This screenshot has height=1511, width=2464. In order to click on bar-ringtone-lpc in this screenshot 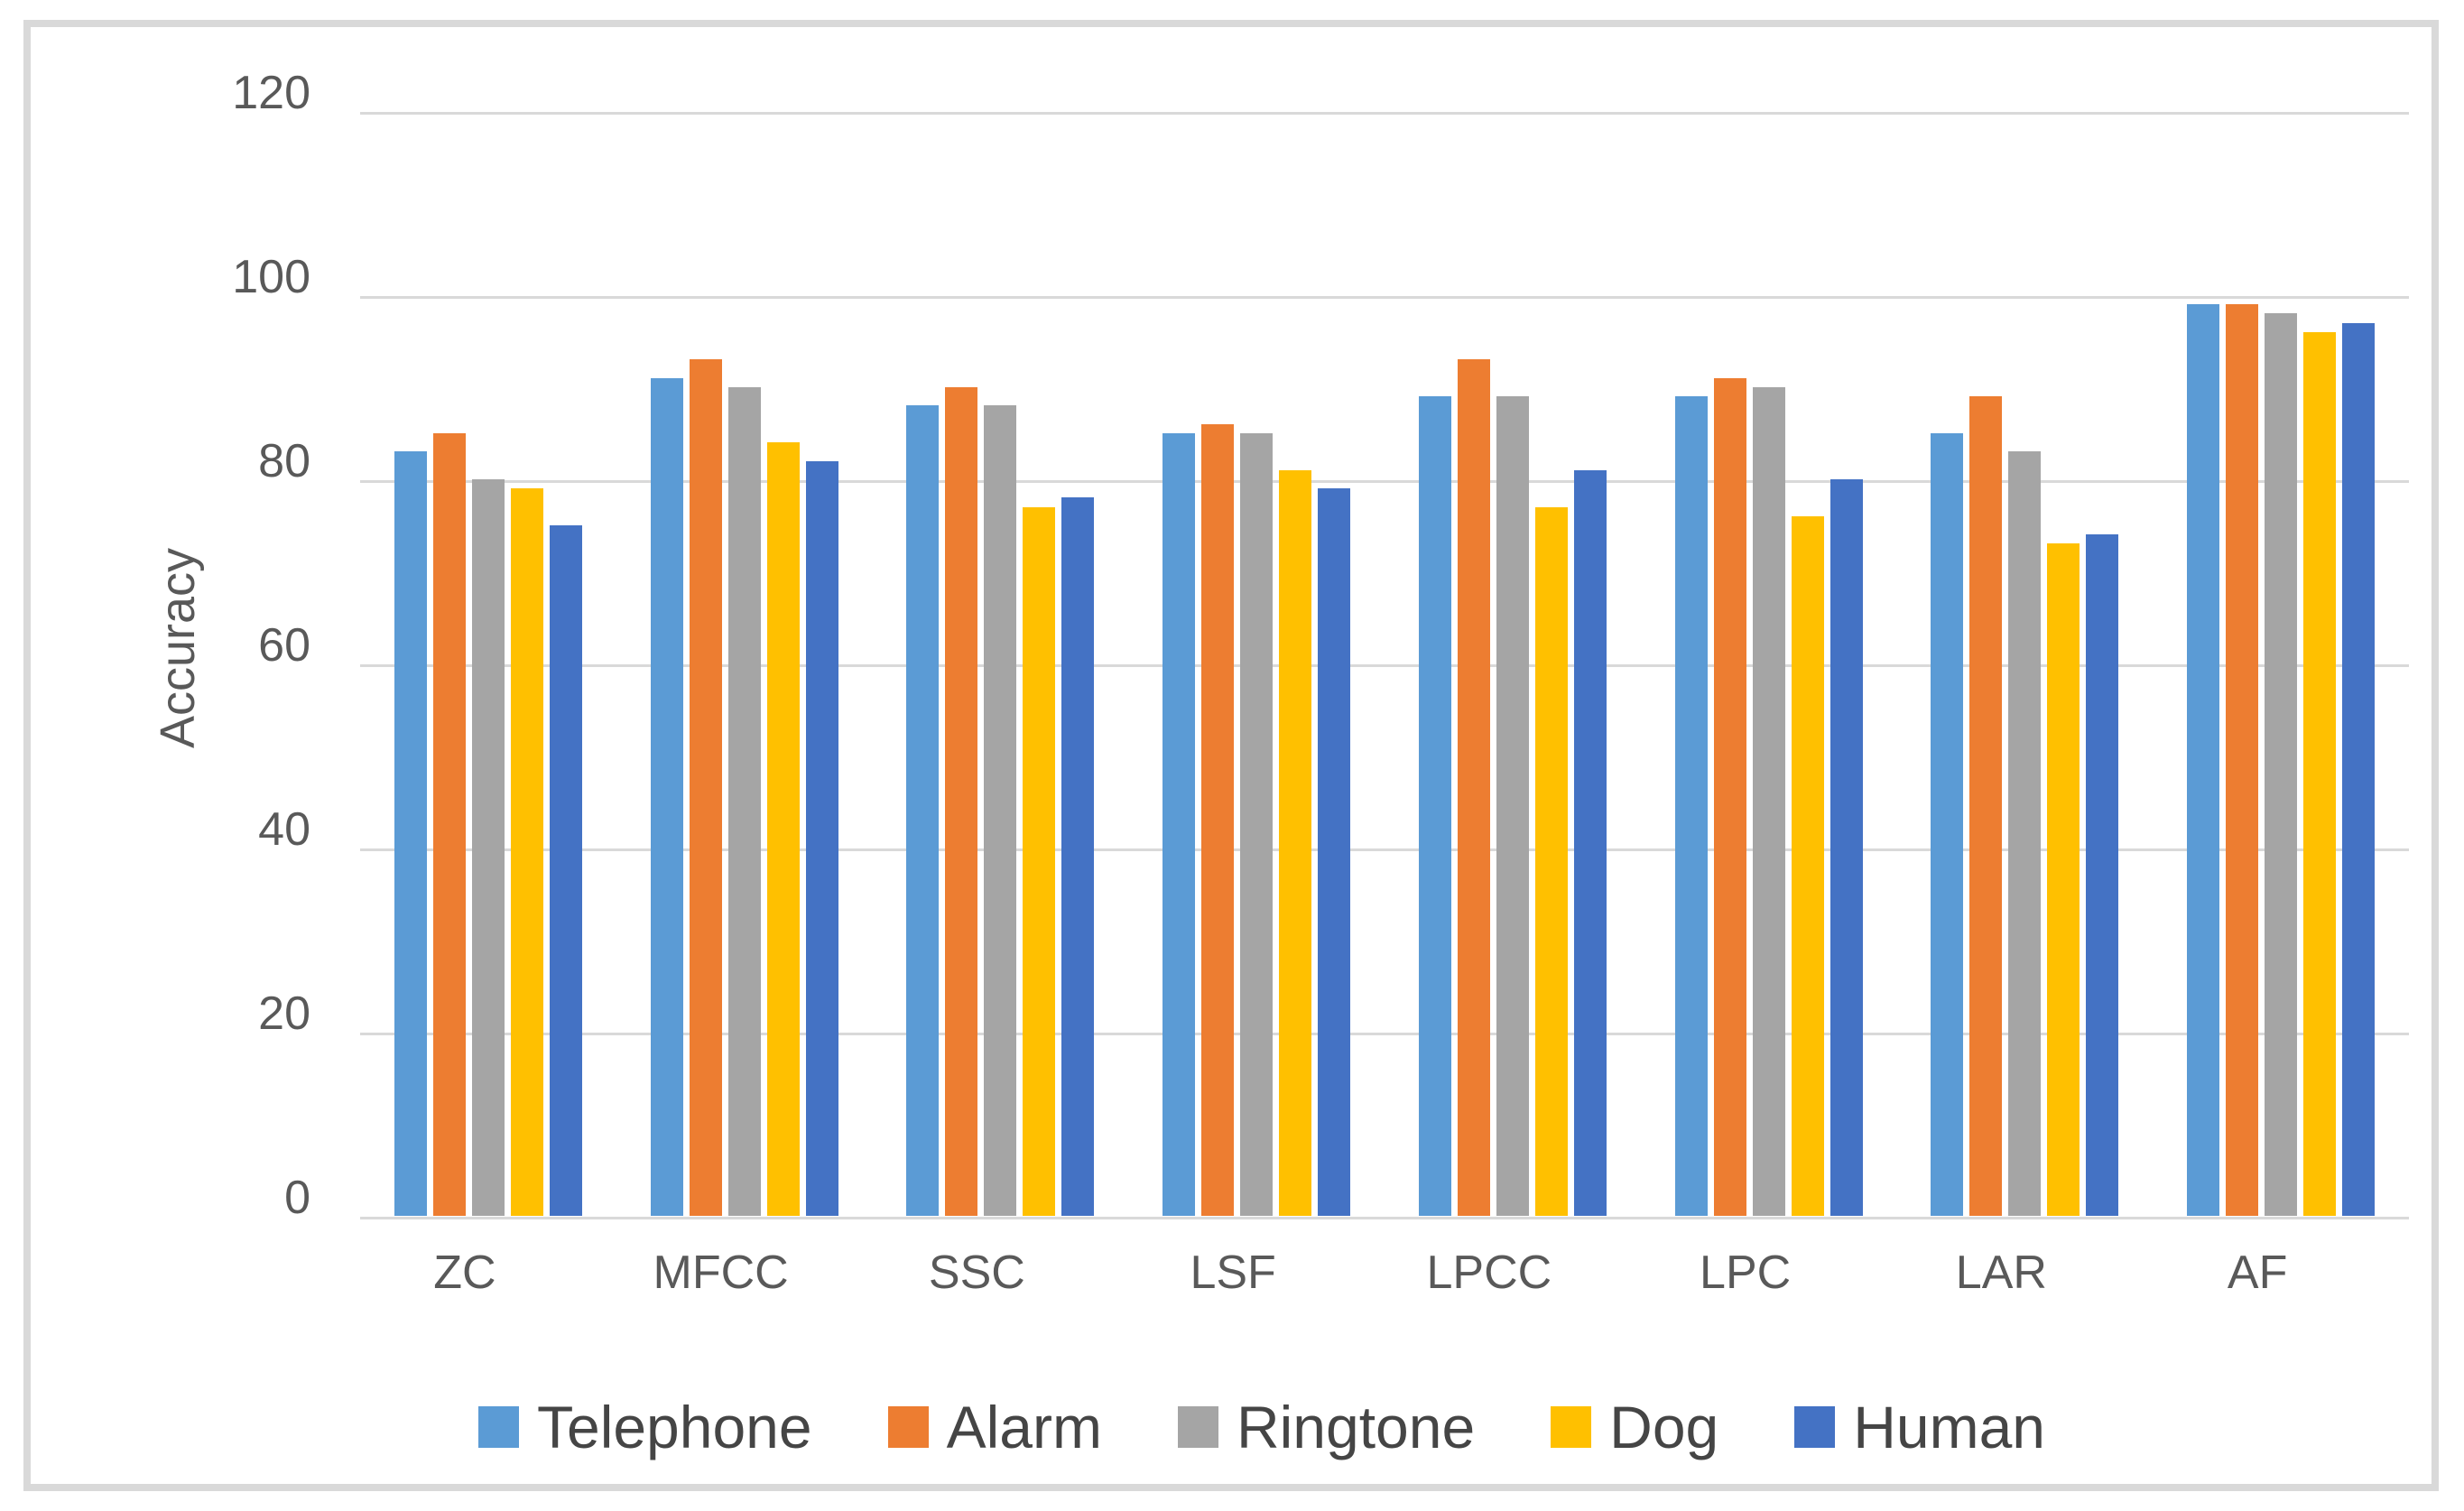, I will do `click(1768, 801)`.